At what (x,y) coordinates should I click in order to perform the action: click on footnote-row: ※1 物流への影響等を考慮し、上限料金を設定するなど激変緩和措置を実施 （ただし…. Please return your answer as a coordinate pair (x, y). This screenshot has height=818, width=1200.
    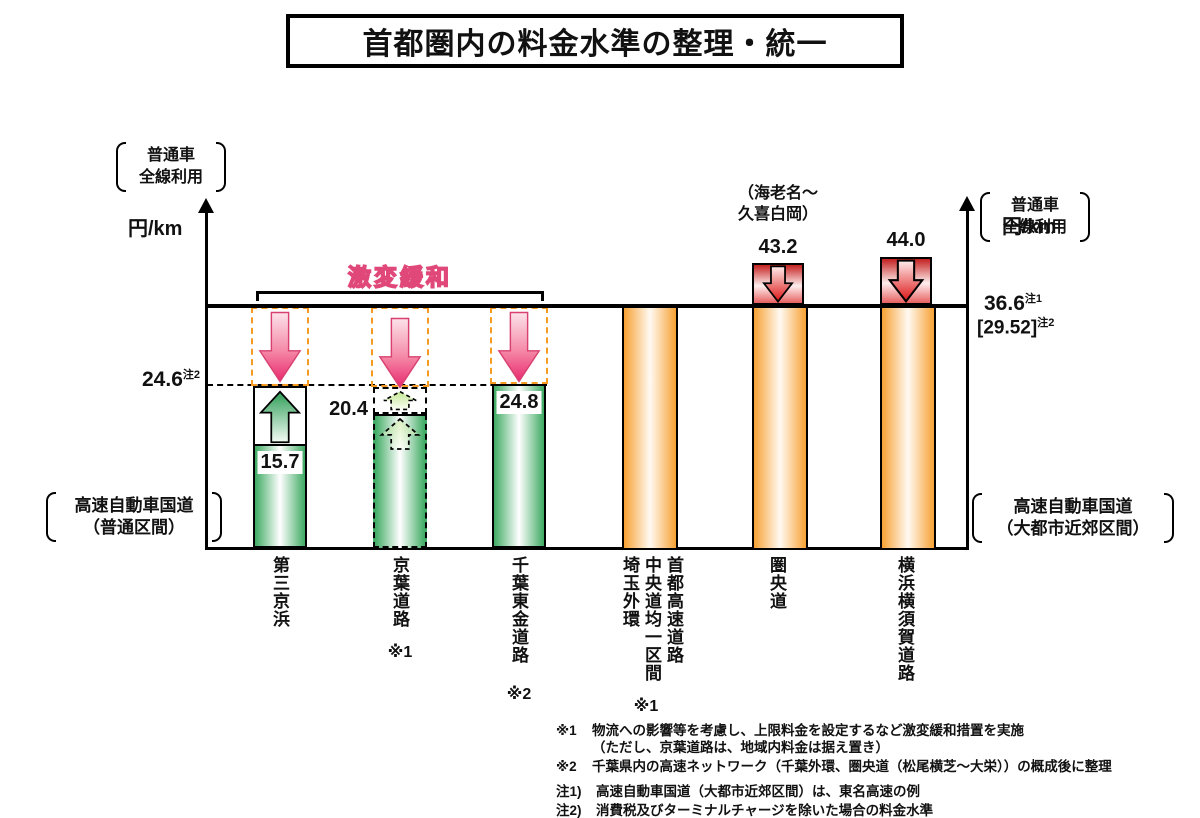
    Looking at the image, I should click on (866, 739).